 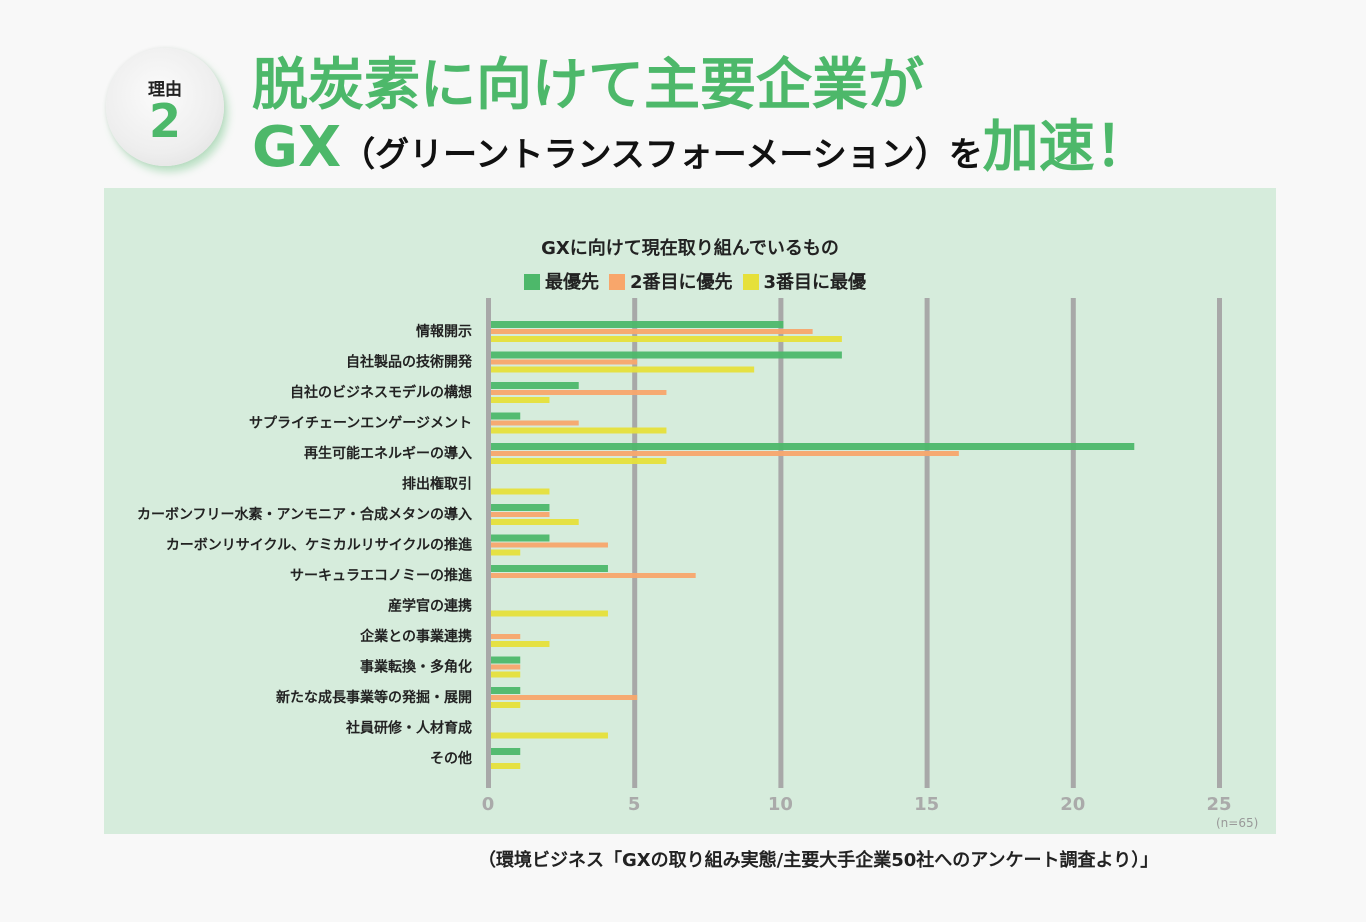 I want to click on category-label: カーボンリサイクル、ケミカルリサイクルの推進, so click(x=319, y=545).